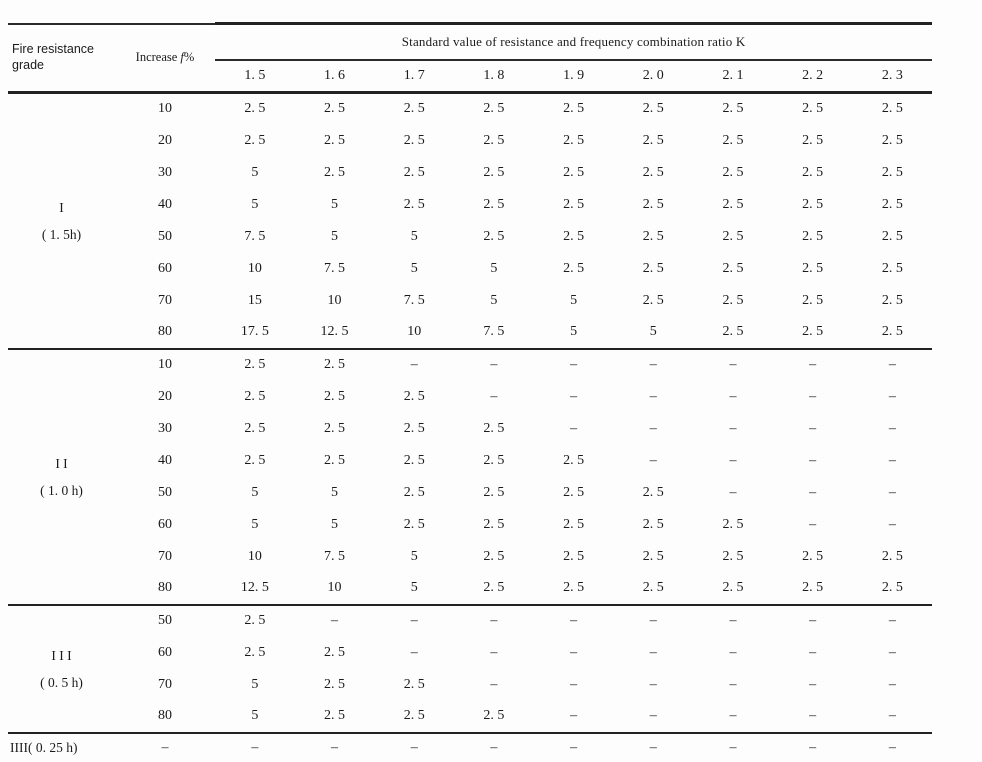 Image resolution: width=982 pixels, height=762 pixels. I want to click on grade-duration: ( 1. 5h), so click(61, 234).